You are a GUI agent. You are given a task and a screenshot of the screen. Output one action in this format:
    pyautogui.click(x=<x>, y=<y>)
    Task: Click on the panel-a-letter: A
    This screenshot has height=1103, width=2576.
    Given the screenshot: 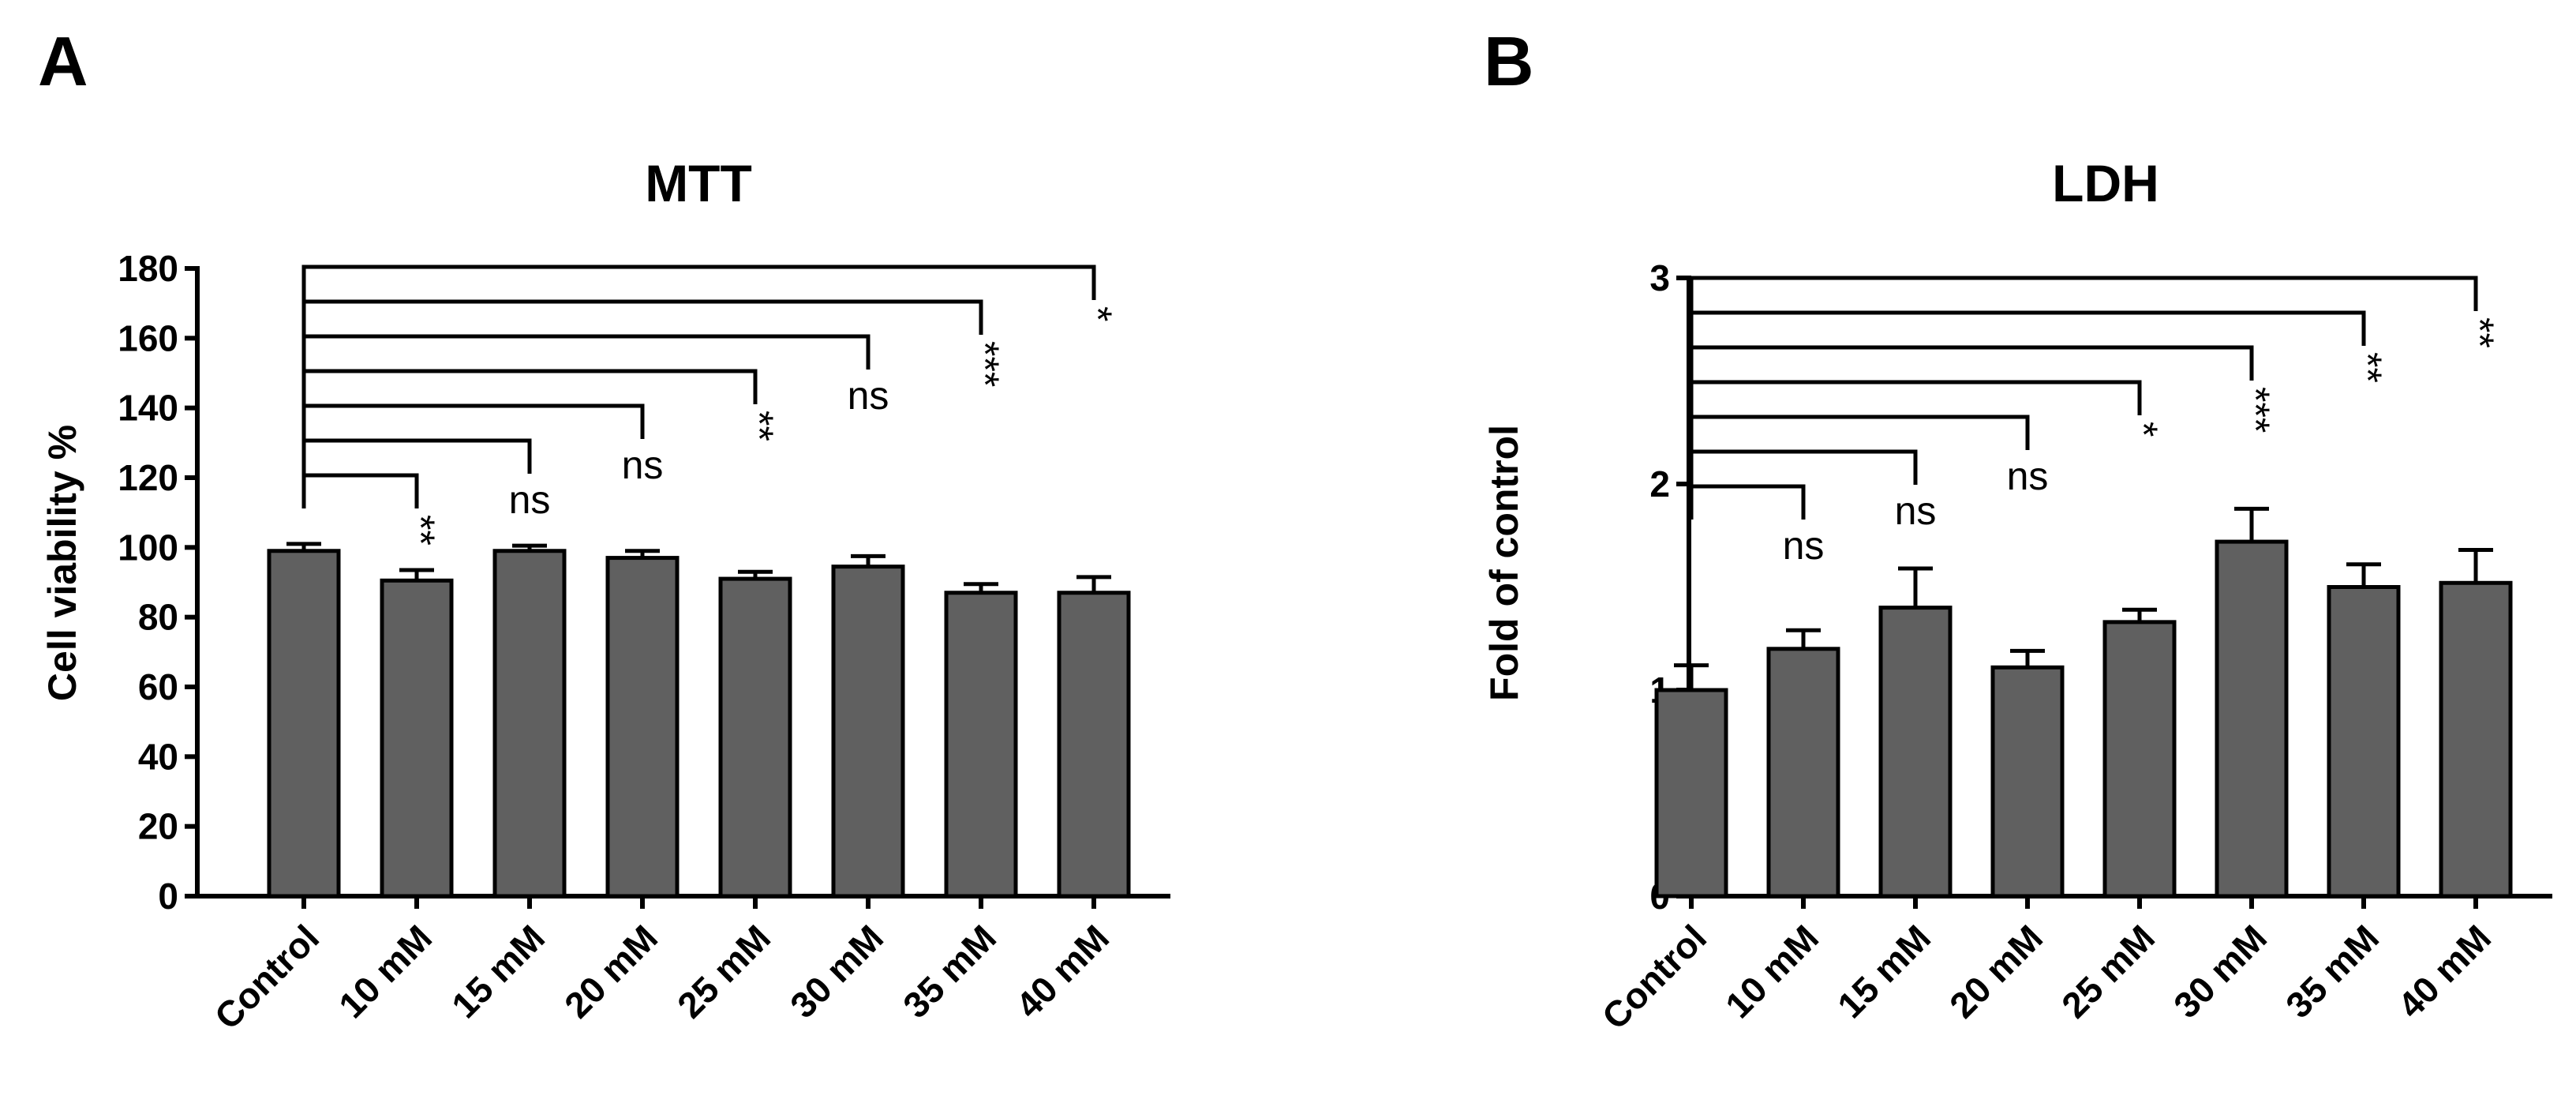 What is the action you would take?
    pyautogui.click(x=63, y=61)
    